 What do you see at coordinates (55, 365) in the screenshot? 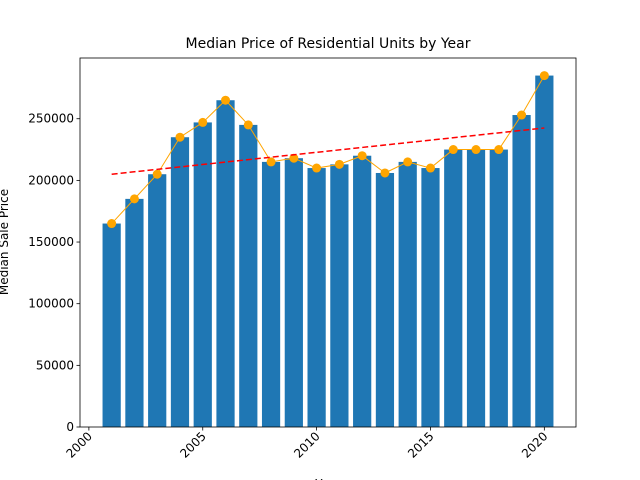
I see `y-tick-label: 50000` at bounding box center [55, 365].